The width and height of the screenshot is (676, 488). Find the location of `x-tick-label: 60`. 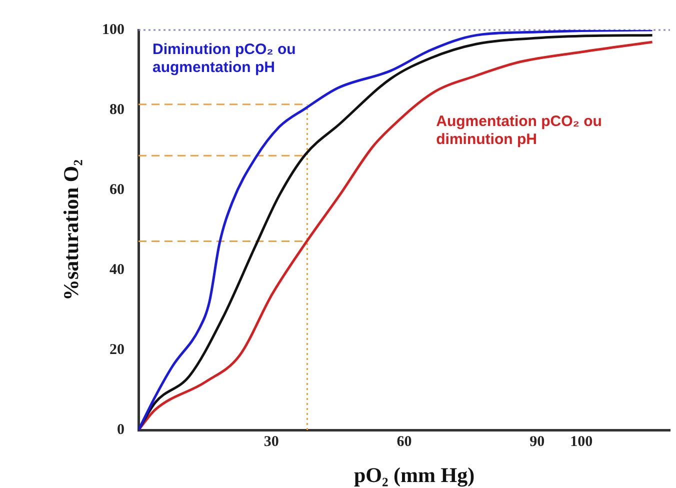

x-tick-label: 60 is located at coordinates (404, 442).